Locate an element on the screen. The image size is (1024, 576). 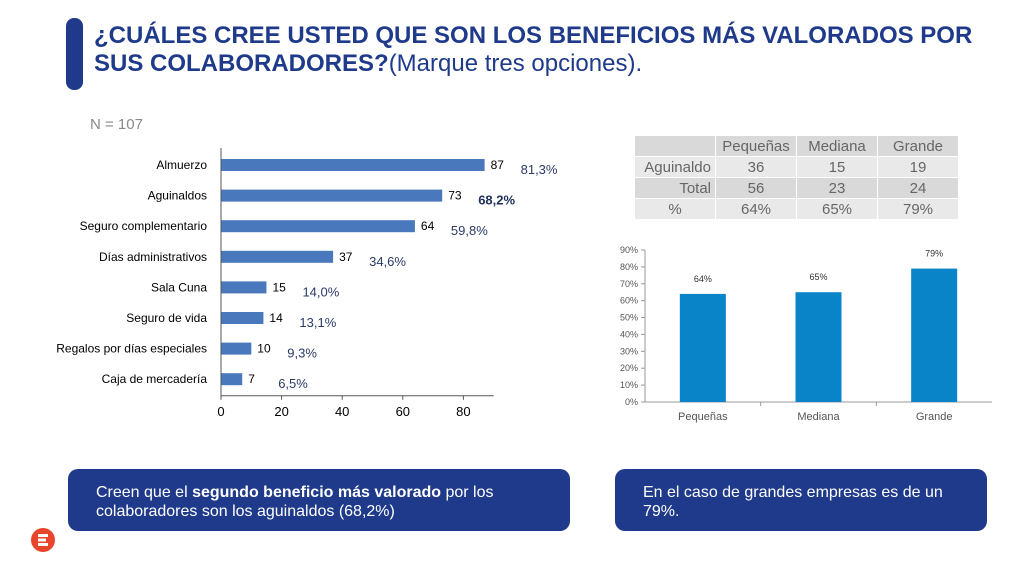
y-tick-label: 80% is located at coordinates (629, 267).